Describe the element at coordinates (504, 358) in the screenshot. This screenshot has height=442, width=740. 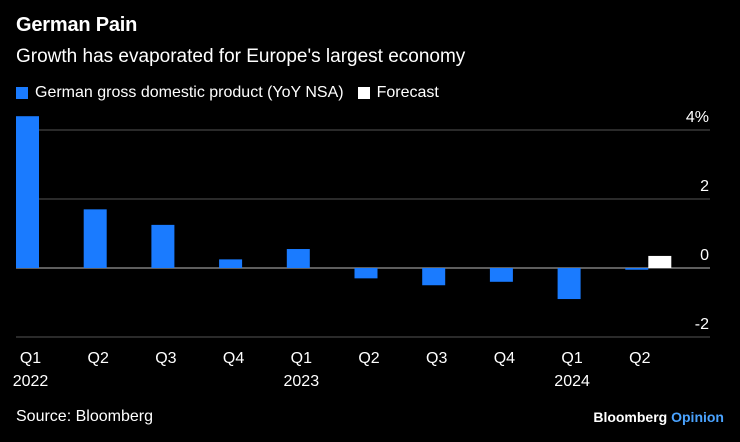
I see `x-tick-label-7: Q4` at that location.